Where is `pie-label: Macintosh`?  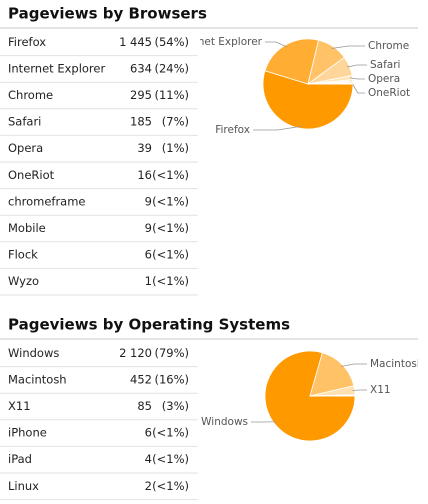
pie-label: Macintosh is located at coordinates (397, 364).